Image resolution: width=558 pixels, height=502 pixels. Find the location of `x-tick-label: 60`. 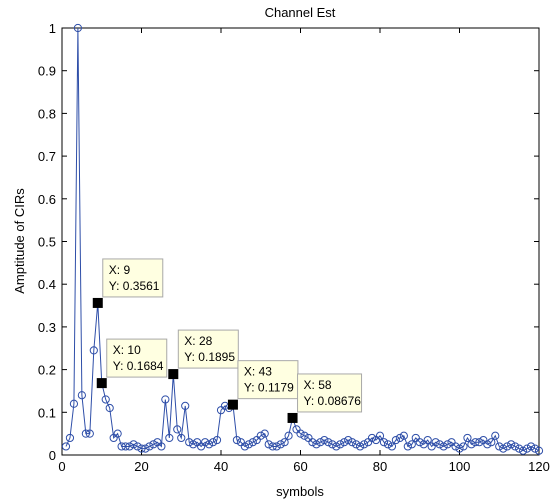

x-tick-label: 60 is located at coordinates (300, 466).